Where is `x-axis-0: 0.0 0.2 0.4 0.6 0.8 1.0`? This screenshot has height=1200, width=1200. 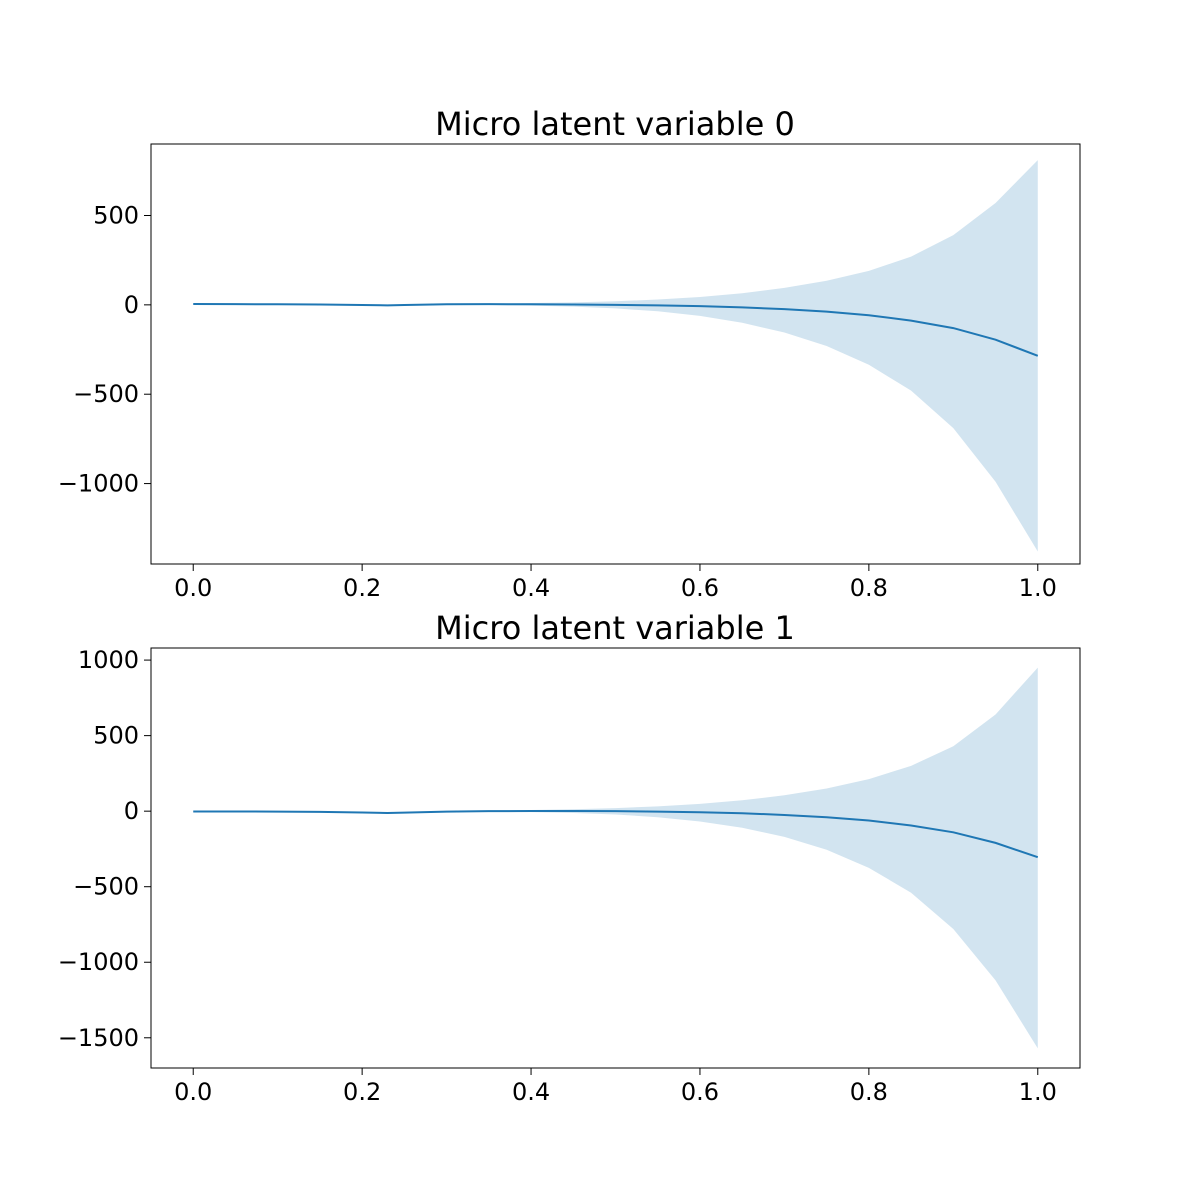
x-axis-0: 0.0 0.2 0.4 0.6 0.8 1.0 is located at coordinates (615, 583).